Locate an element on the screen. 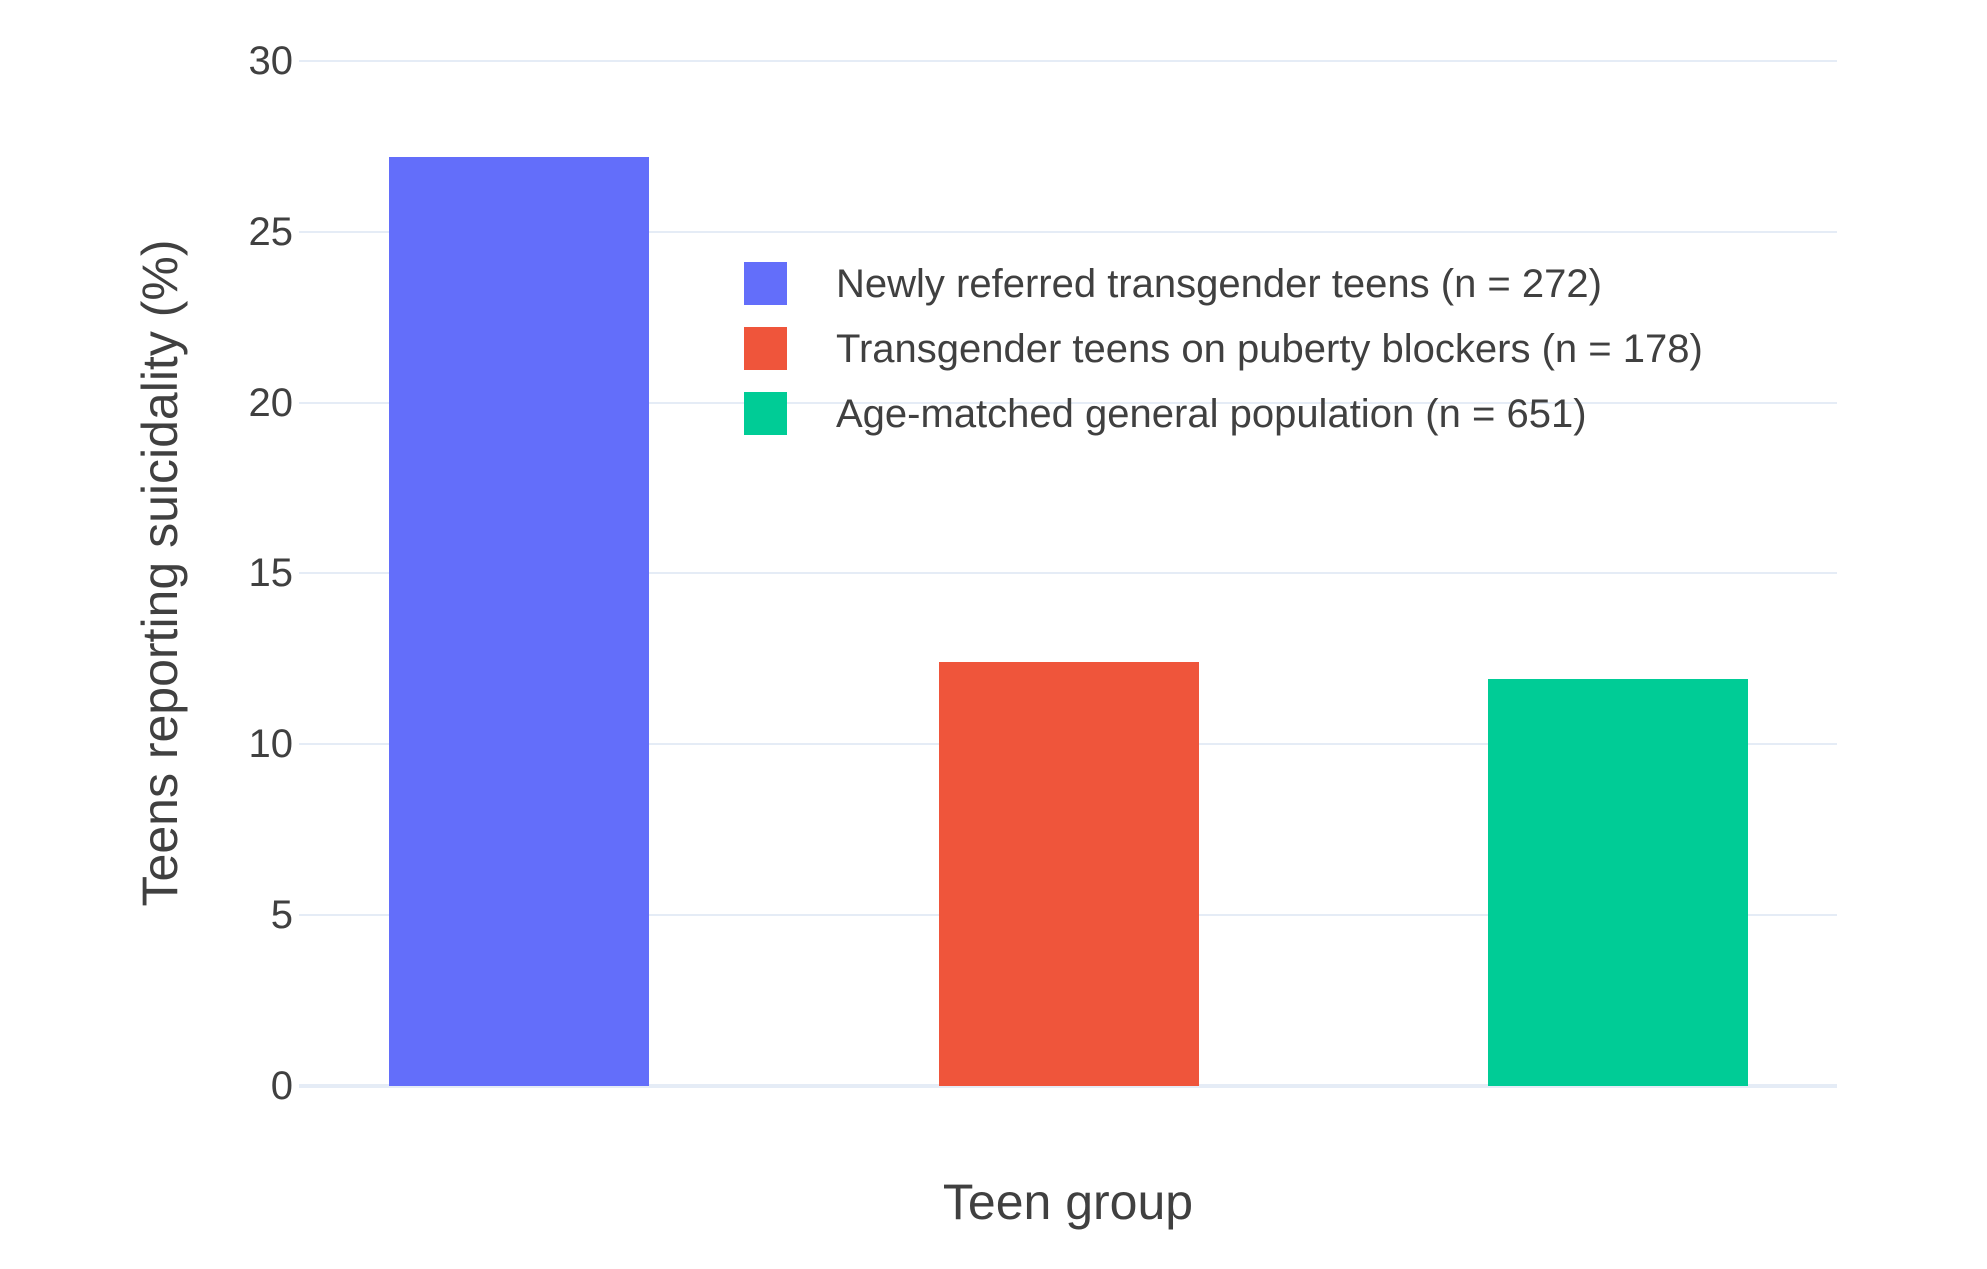 This screenshot has height=1269, width=1987. y-tick-label-15: 15 is located at coordinates (271, 573).